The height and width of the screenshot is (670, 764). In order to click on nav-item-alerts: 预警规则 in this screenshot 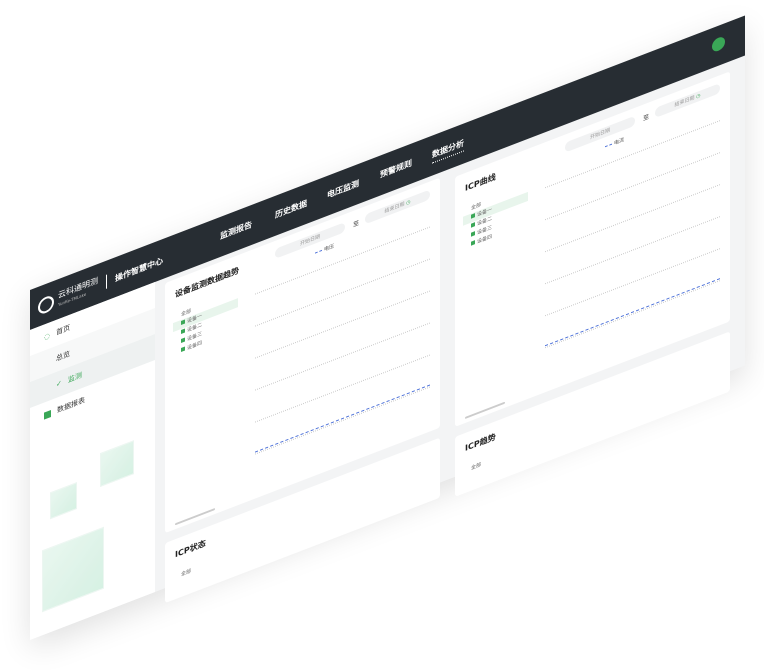, I will do `click(396, 169)`.